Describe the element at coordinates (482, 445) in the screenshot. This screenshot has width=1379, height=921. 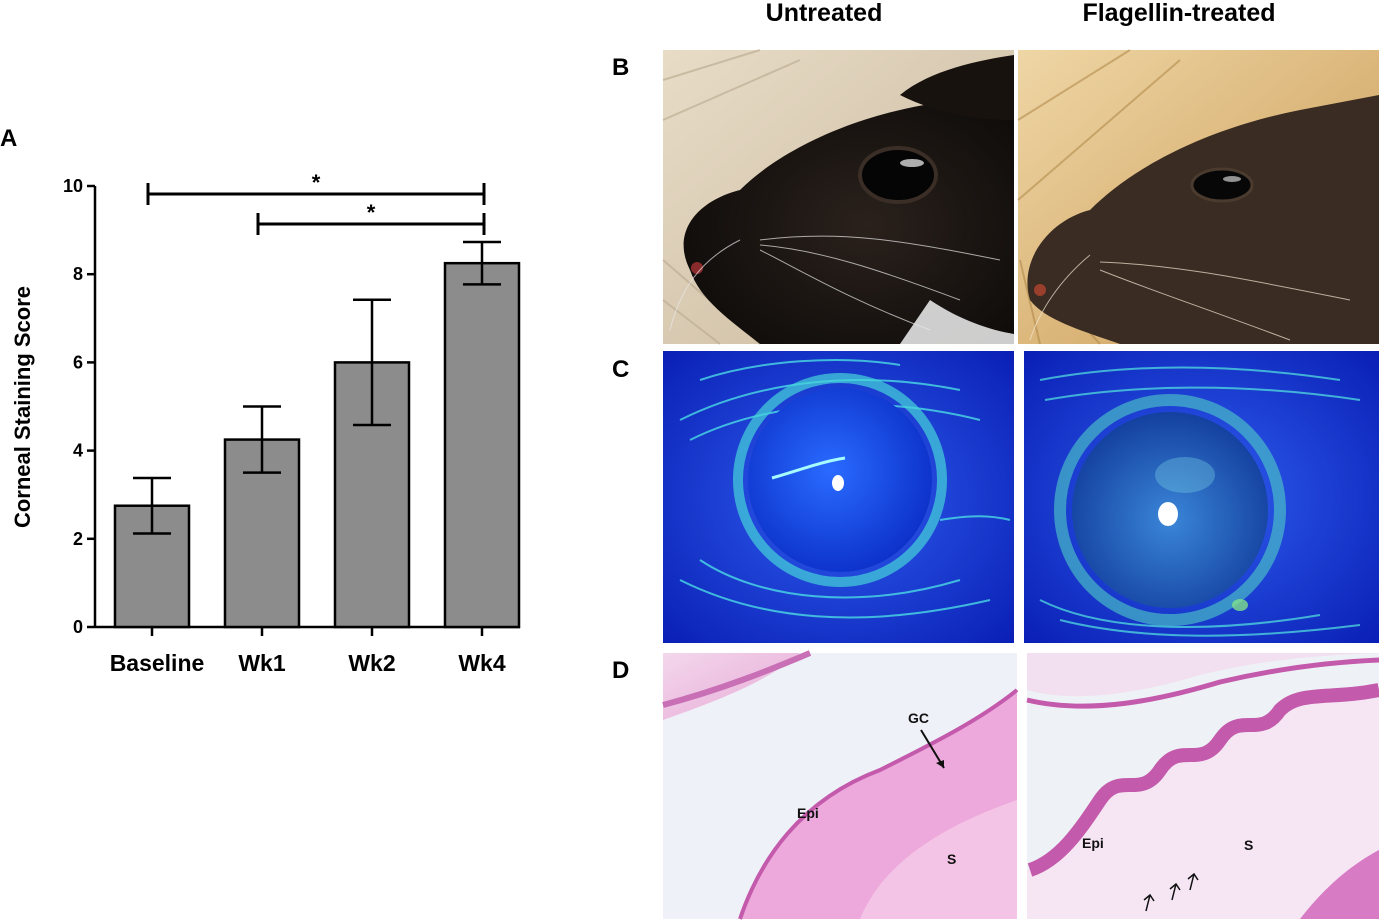
I see `bar` at that location.